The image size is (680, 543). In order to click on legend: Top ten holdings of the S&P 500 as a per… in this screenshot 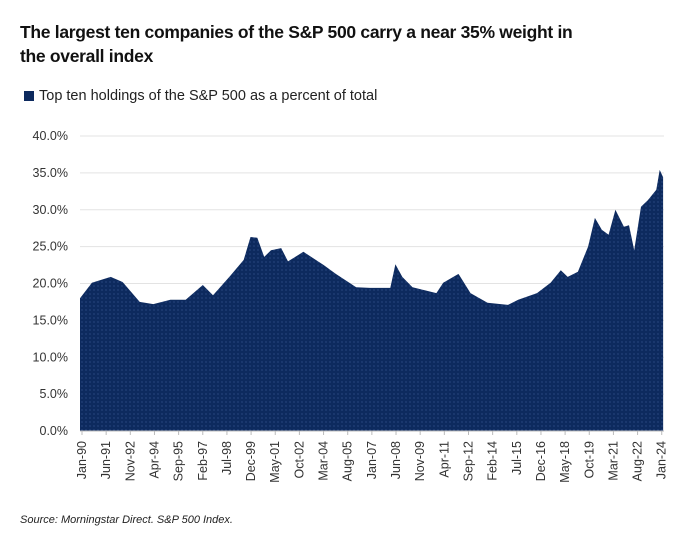, I will do `click(200, 96)`.